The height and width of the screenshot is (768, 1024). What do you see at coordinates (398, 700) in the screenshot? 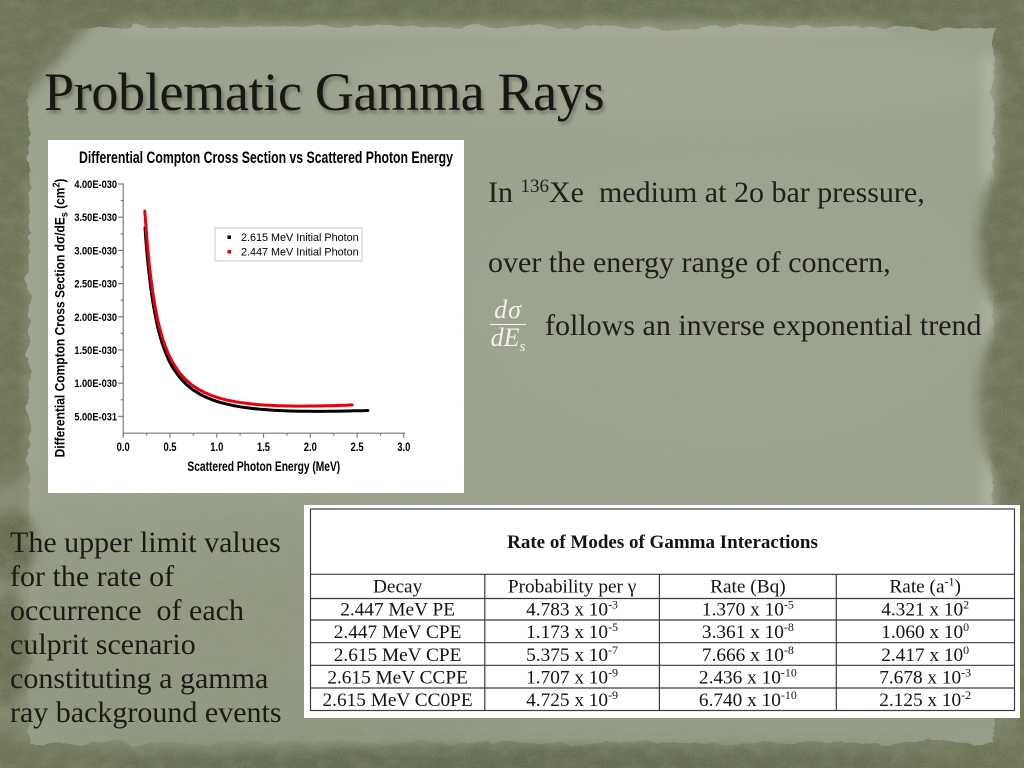
I see `svg-text: 2.615 MeV CC0PE` at bounding box center [398, 700].